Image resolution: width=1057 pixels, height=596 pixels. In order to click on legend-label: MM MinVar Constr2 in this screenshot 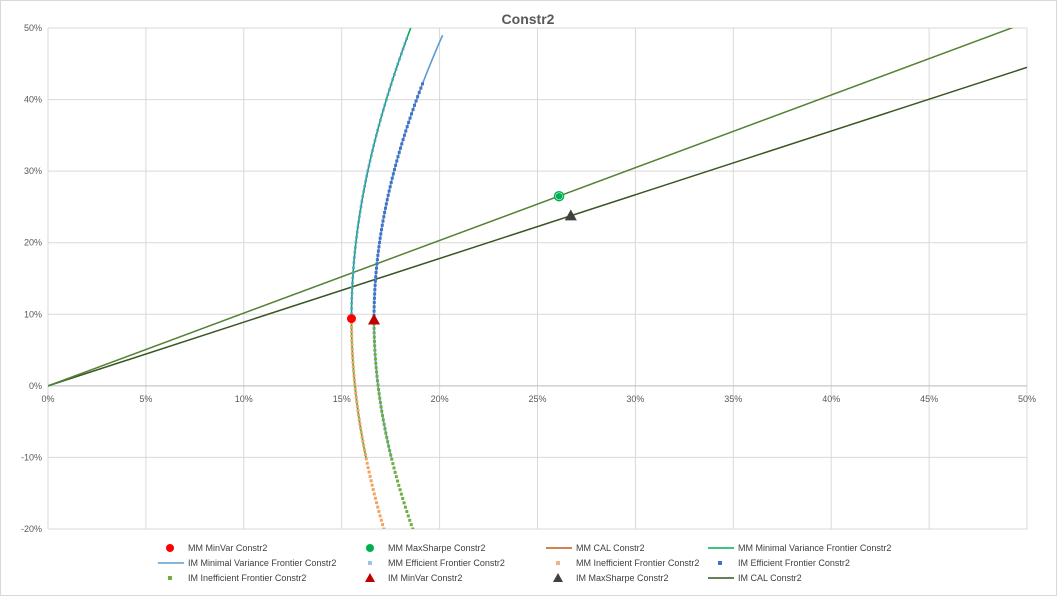, I will do `click(227, 548)`.